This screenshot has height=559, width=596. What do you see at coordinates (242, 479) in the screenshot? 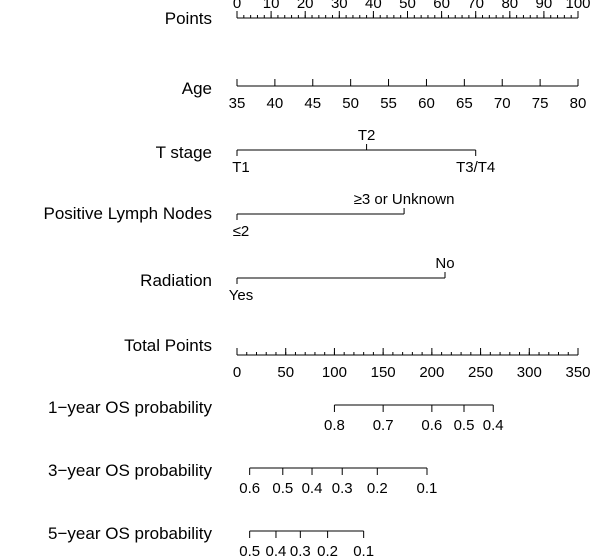
I see `nomogram-row: 3−year OS probability 0.6 0.5 0.4 0.3 0.2 0.1` at bounding box center [242, 479].